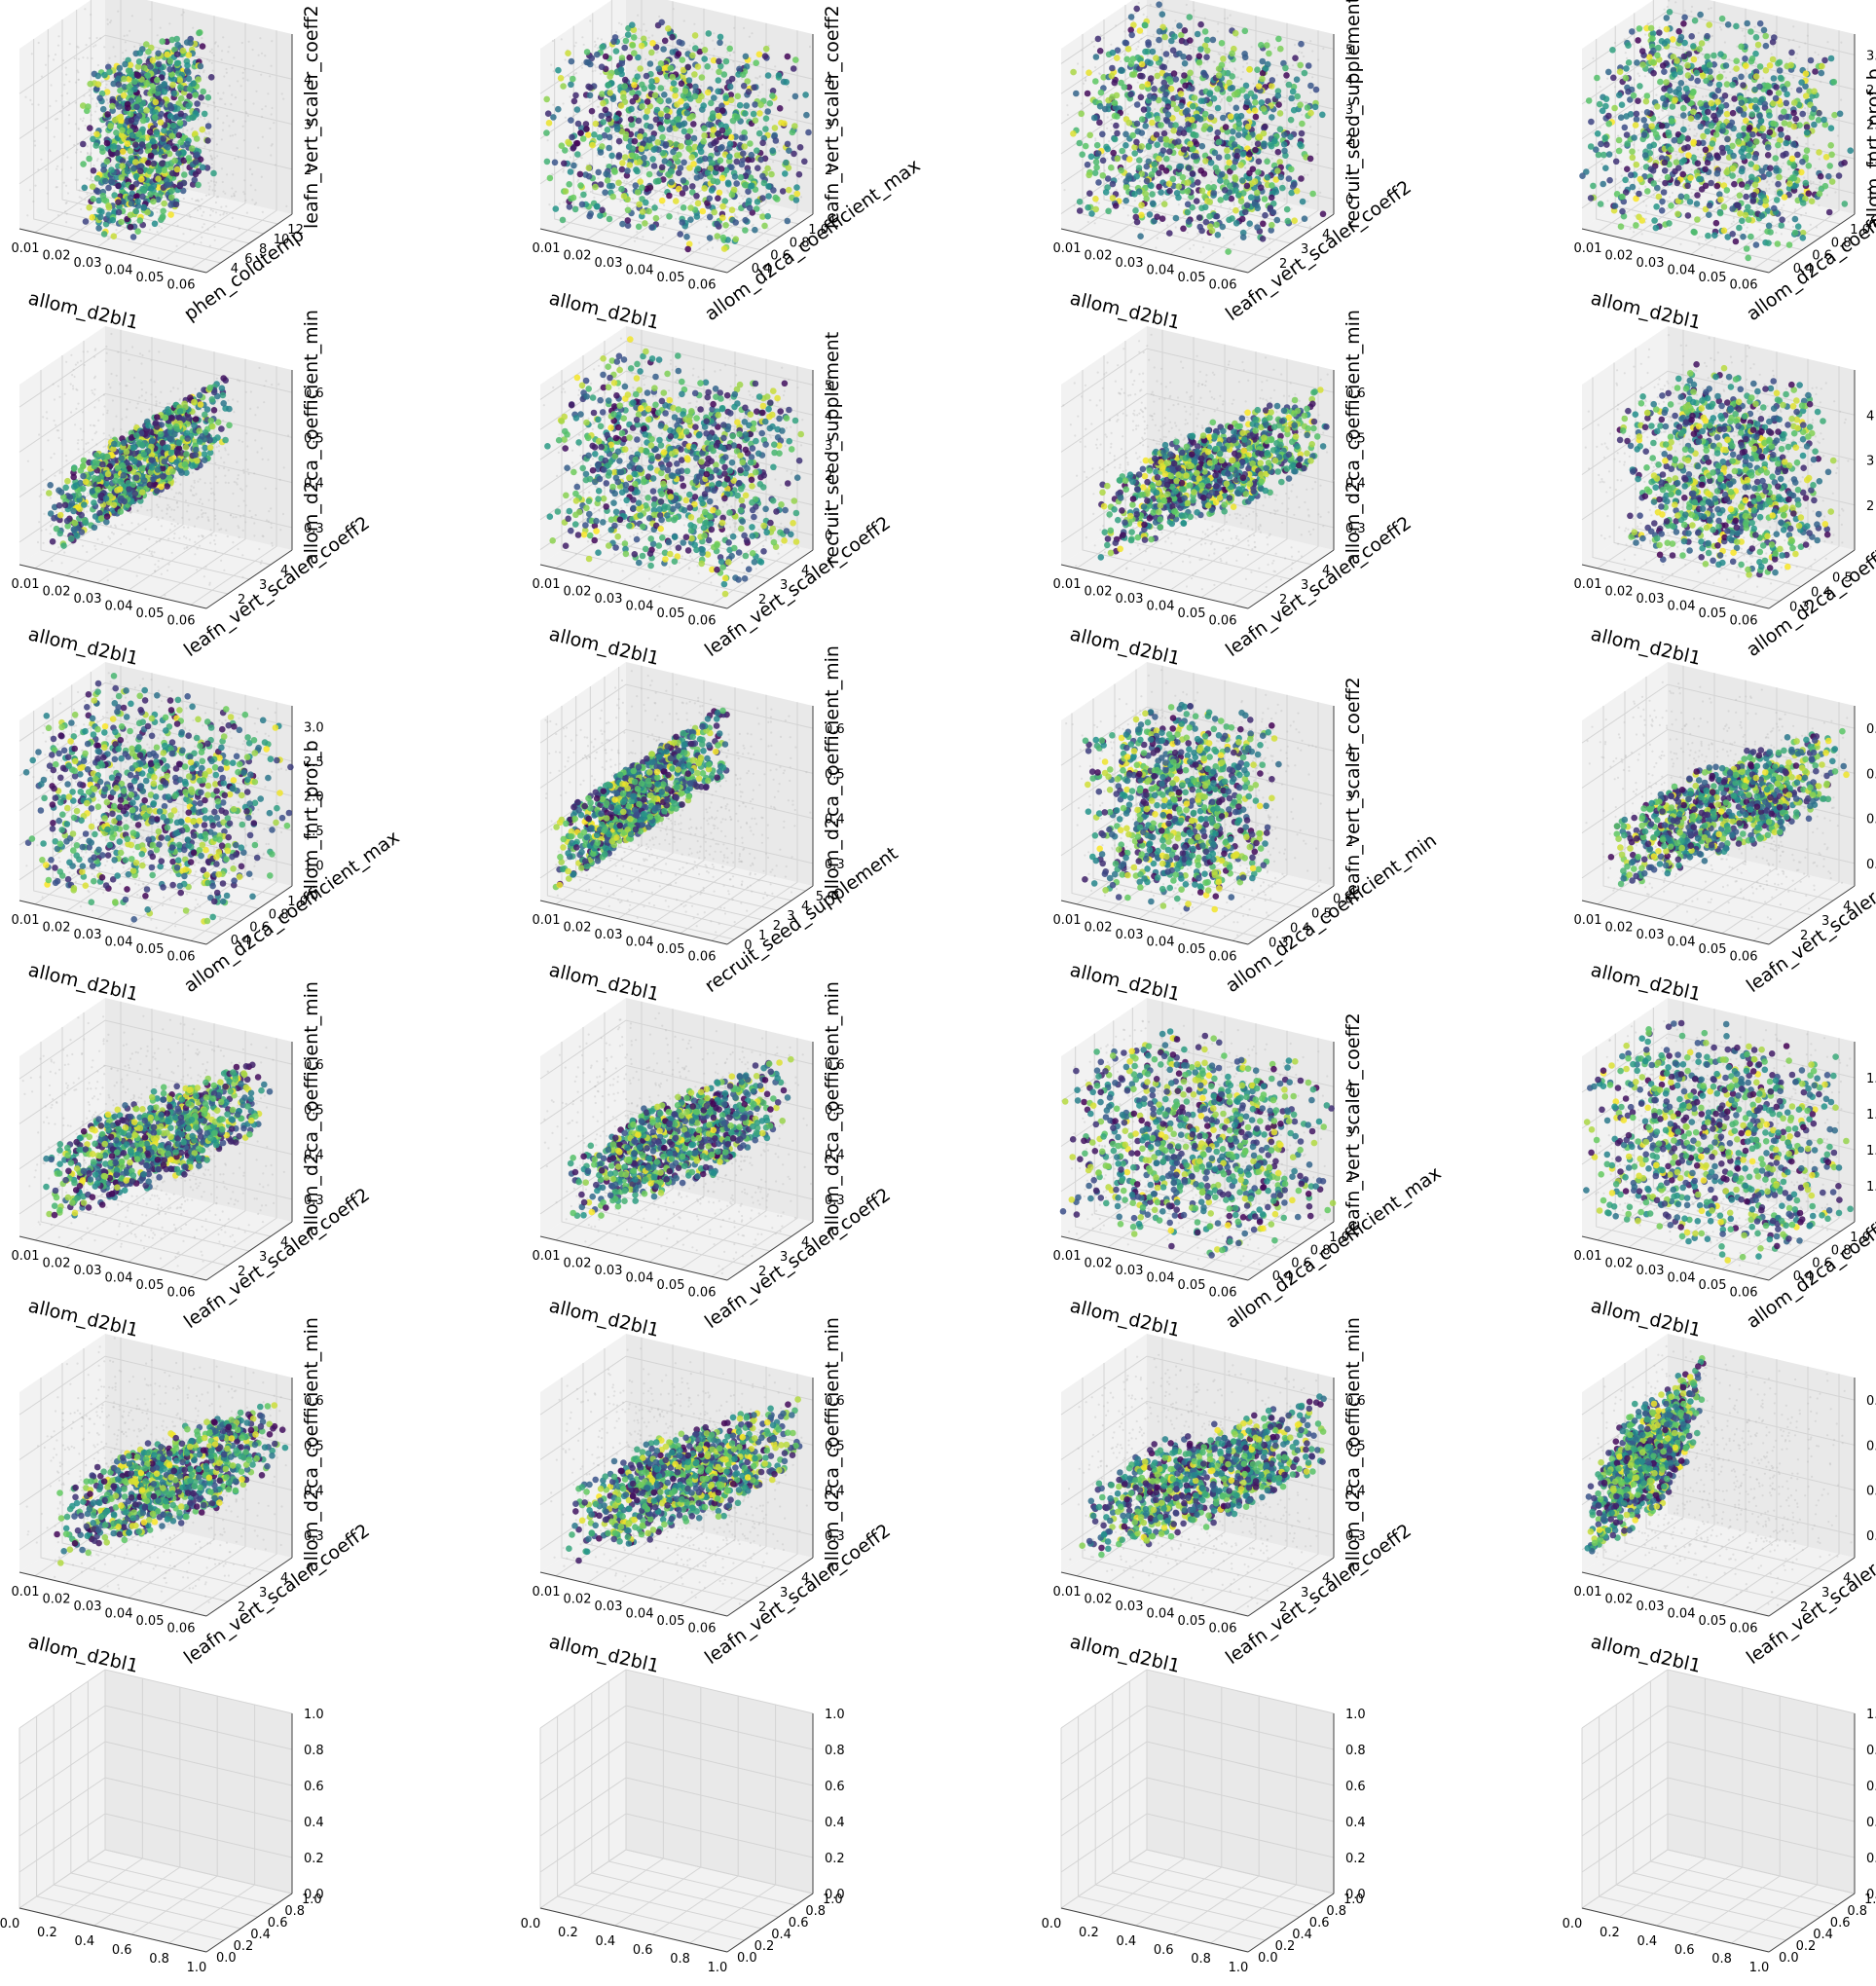 The width and height of the screenshot is (1876, 1986). Describe the element at coordinates (182, 284) in the screenshot. I see `x-tick-label: 0.06` at that location.